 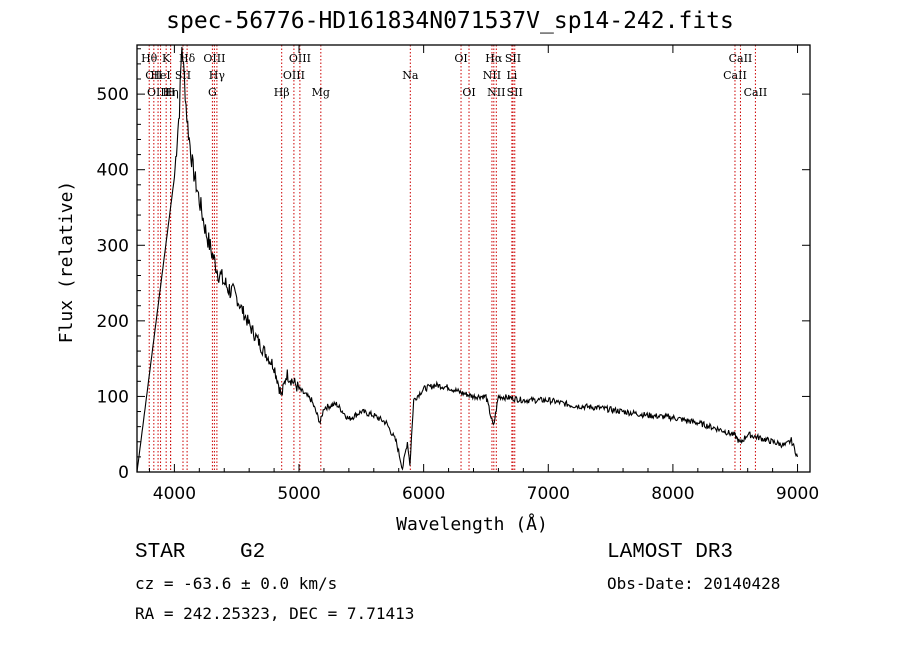 What do you see at coordinates (113, 95) in the screenshot?
I see `y-tick-label: 500` at bounding box center [113, 95].